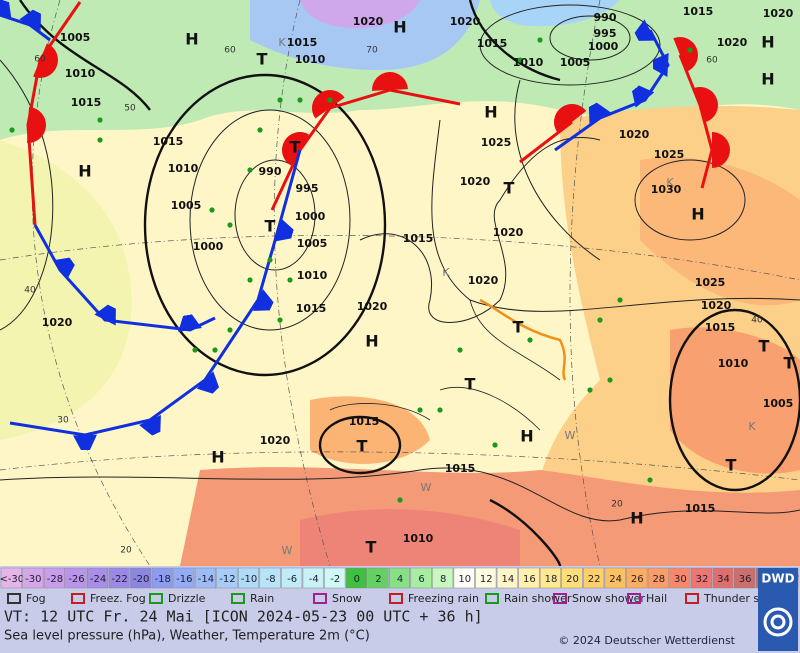  I want to click on scale-label: 30, so click(680, 579).